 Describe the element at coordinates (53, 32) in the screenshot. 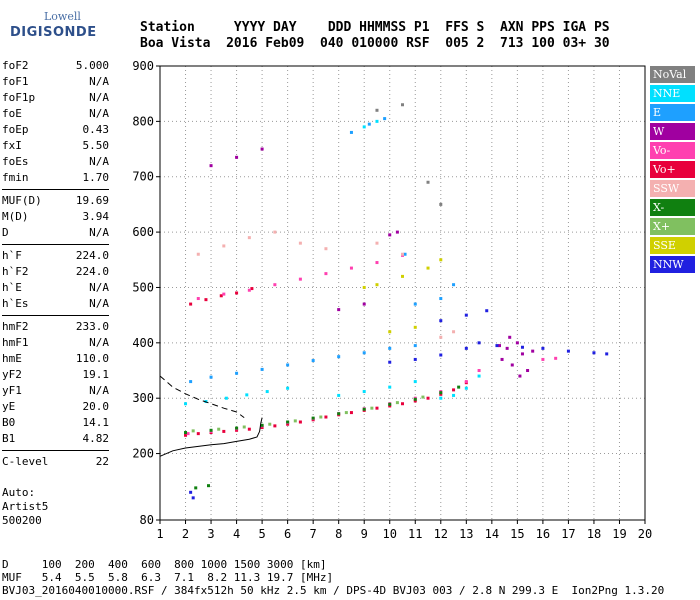

I see `logo-digisonde-text: DIGISONDE` at that location.